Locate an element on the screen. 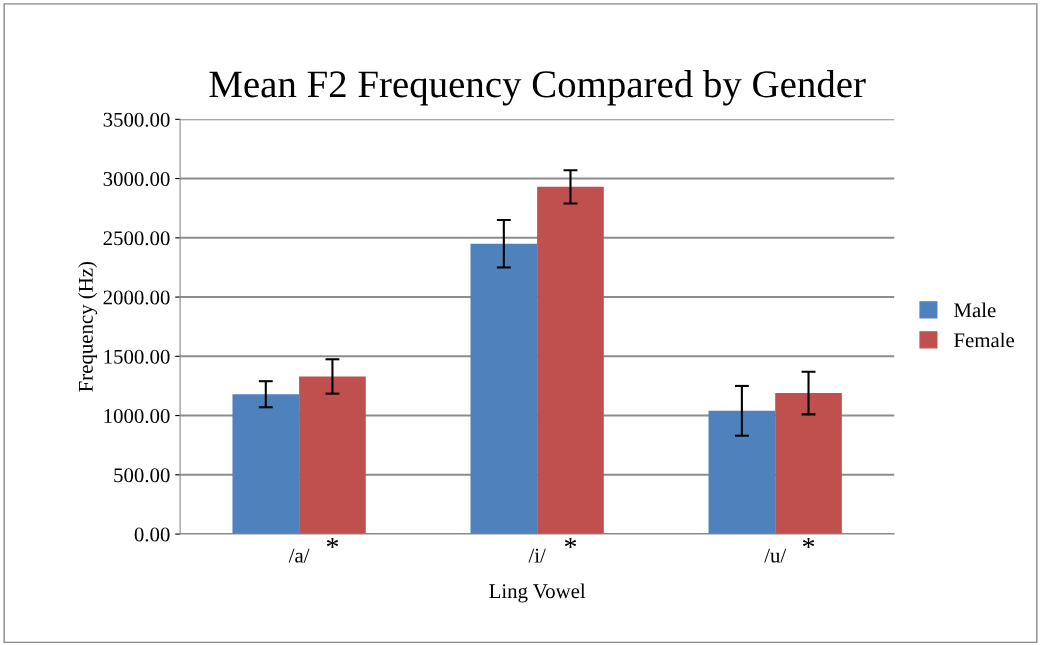 The image size is (1041, 645). y-tick-label: 2500.00 is located at coordinates (136, 238).